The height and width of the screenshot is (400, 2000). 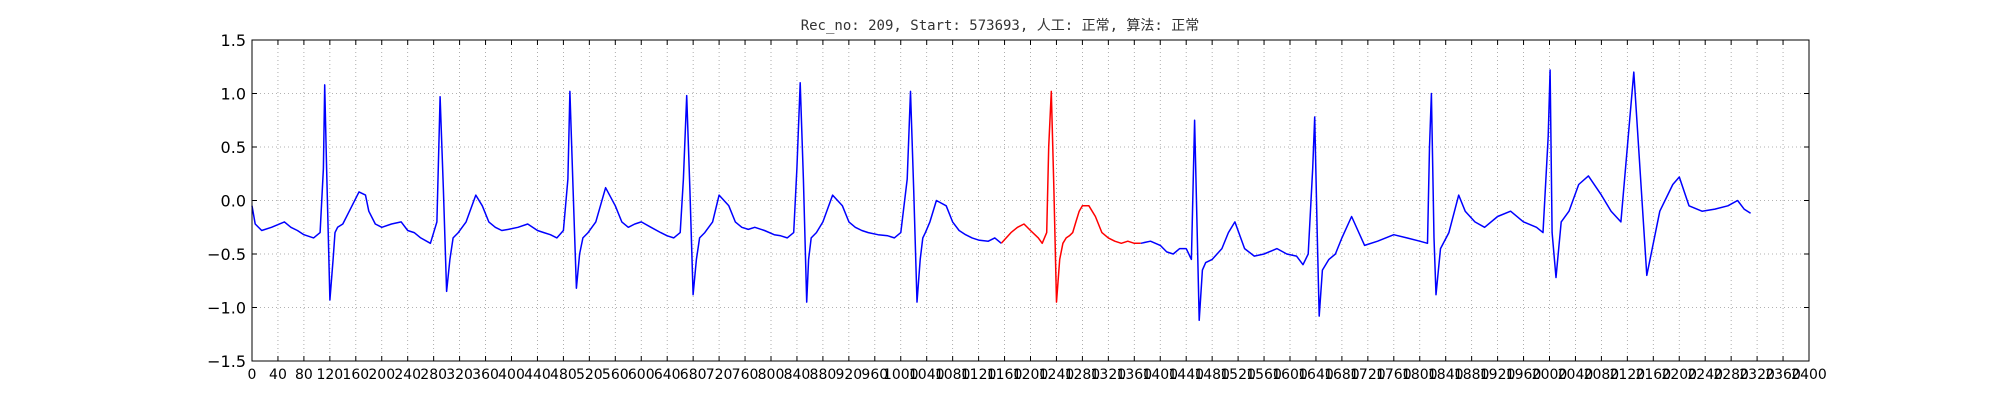 I want to click on x-tick-label: 160, so click(x=355, y=375).